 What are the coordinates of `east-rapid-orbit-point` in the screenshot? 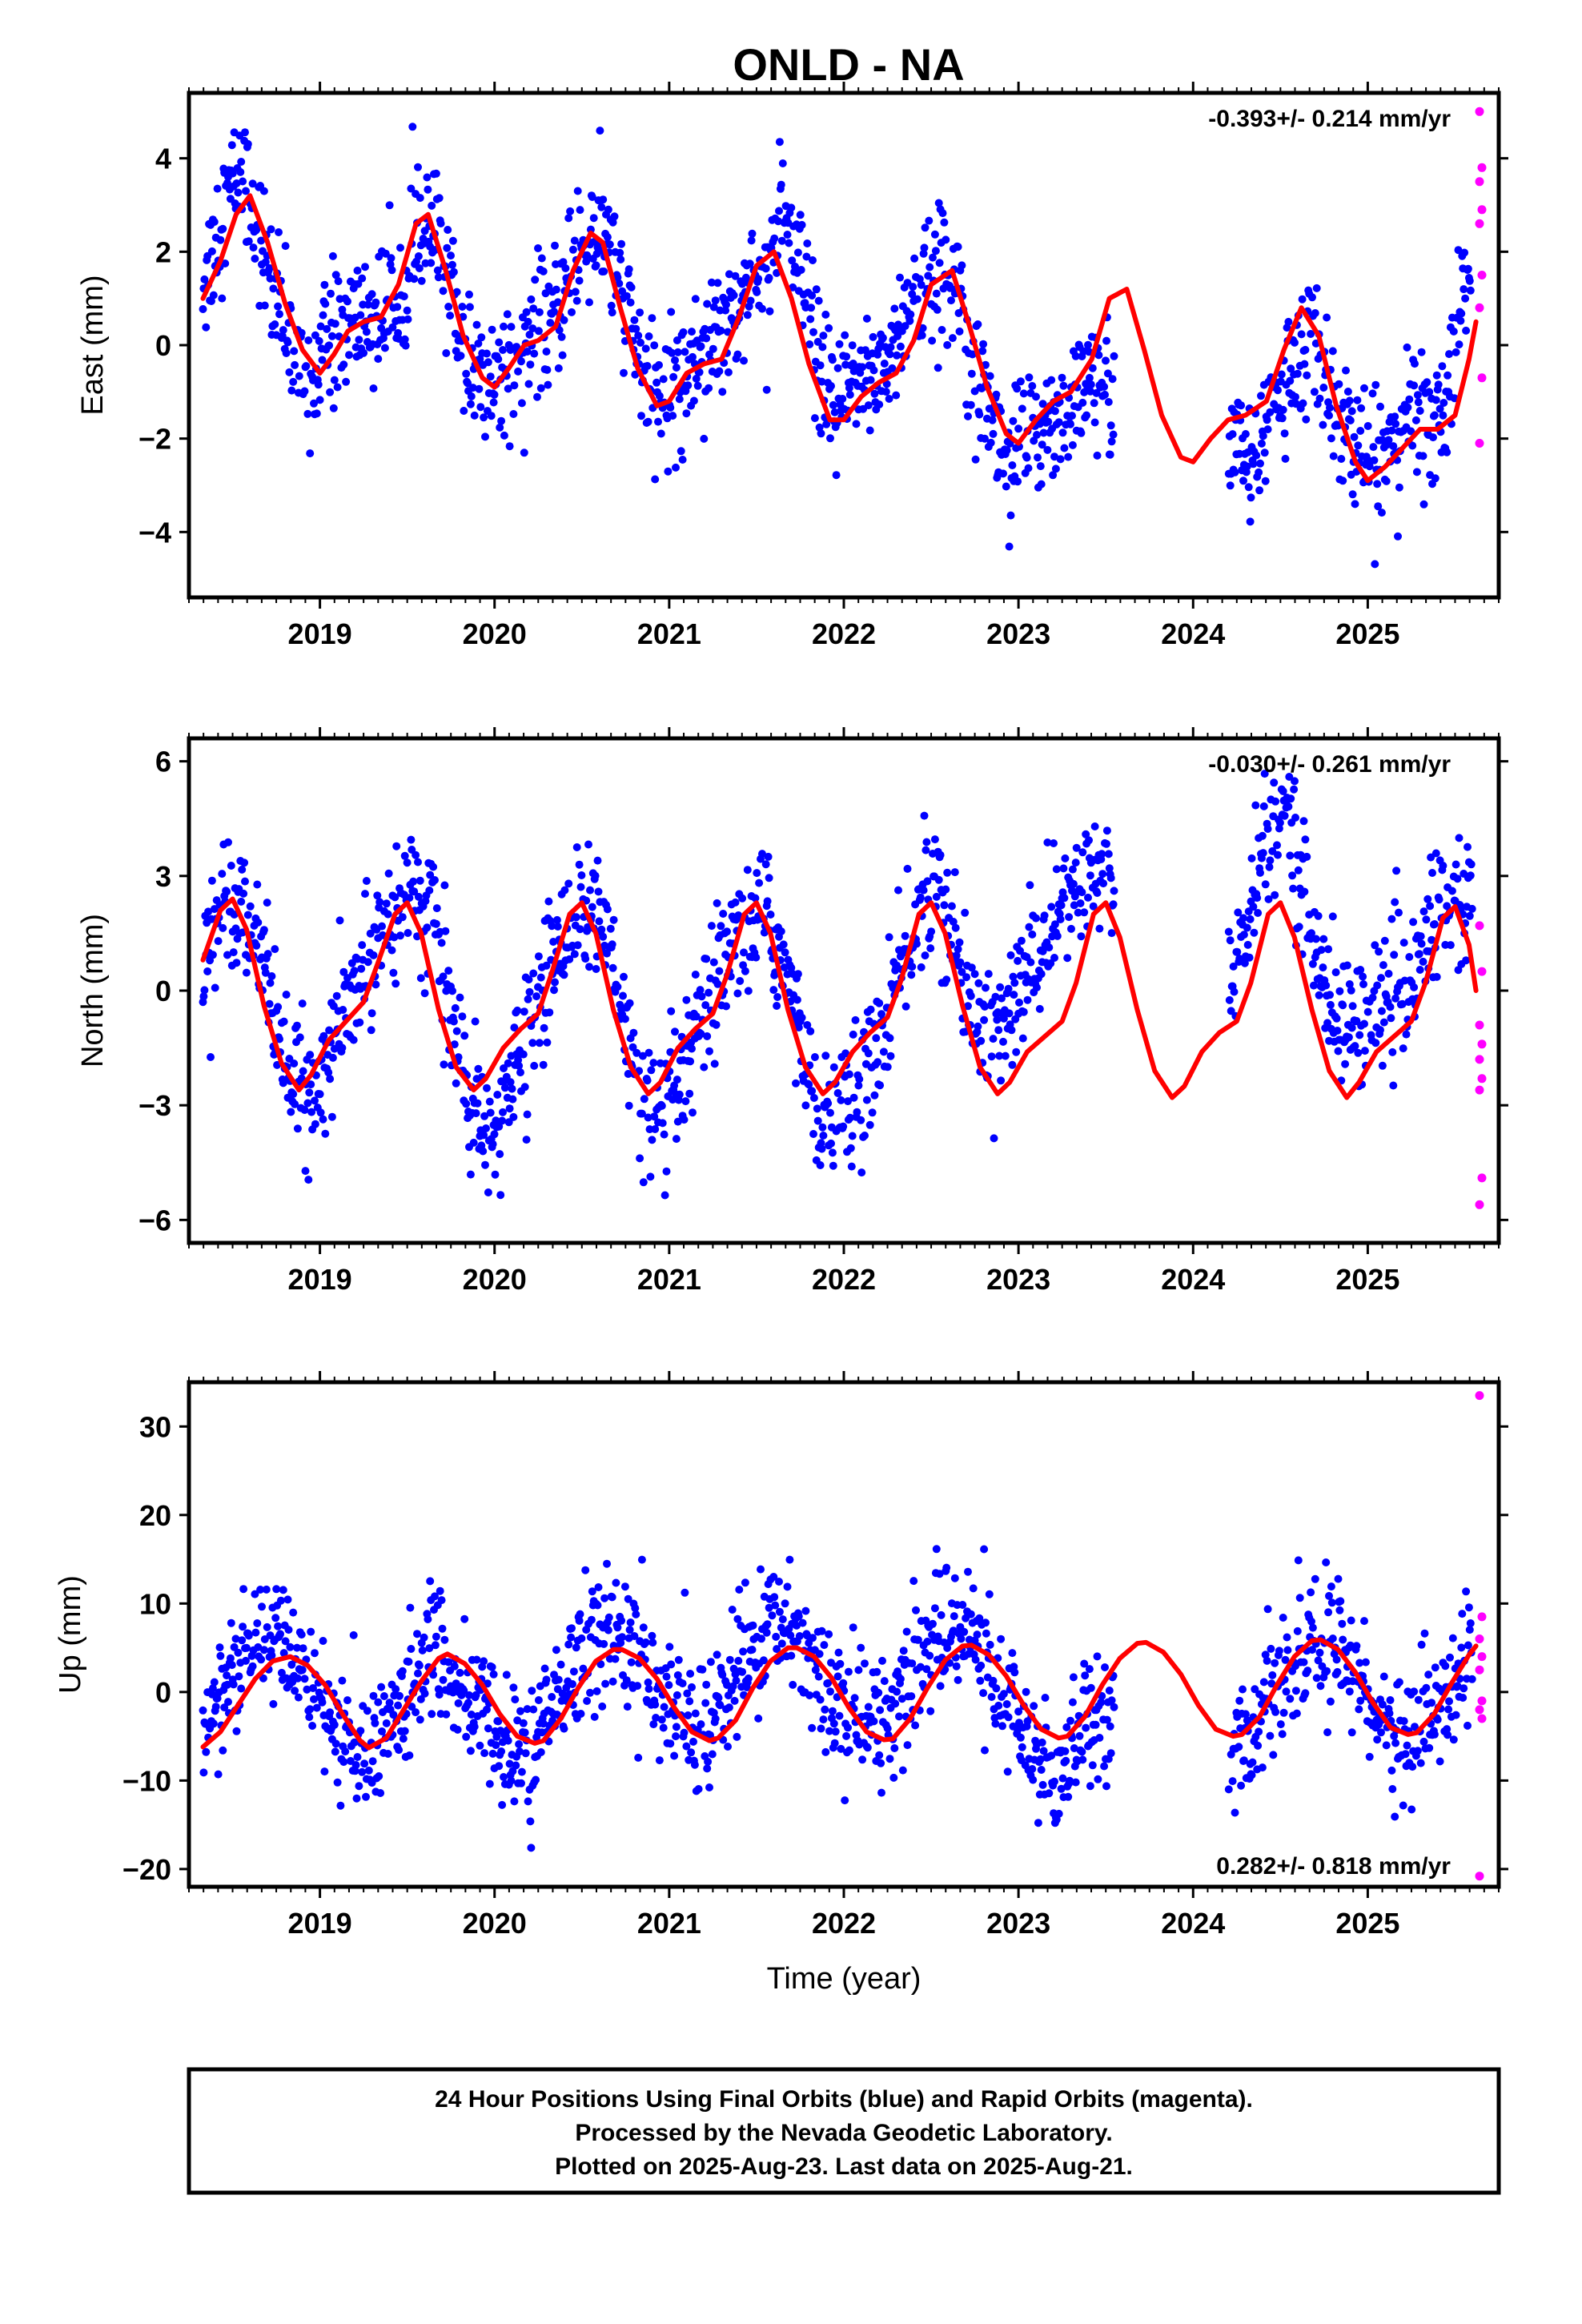 It's located at (1482, 167).